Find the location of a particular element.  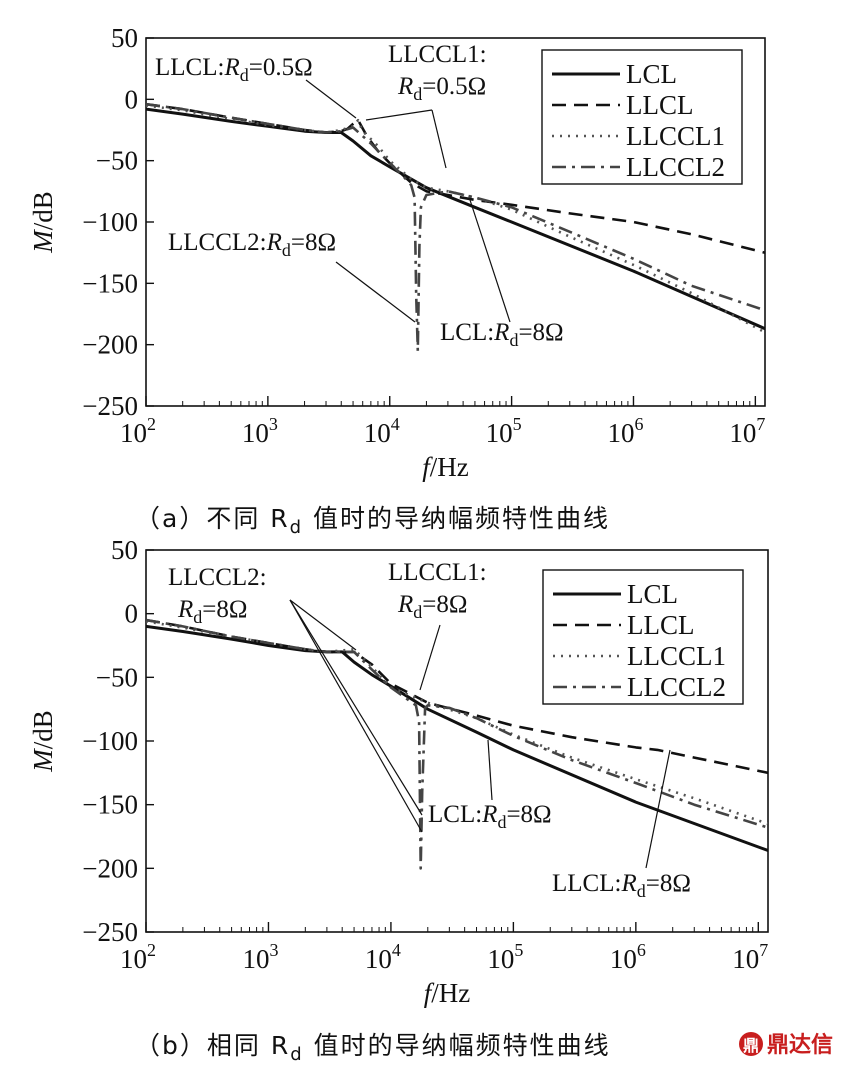

ding-logo-icon: 鼎 is located at coordinates (751, 1044).